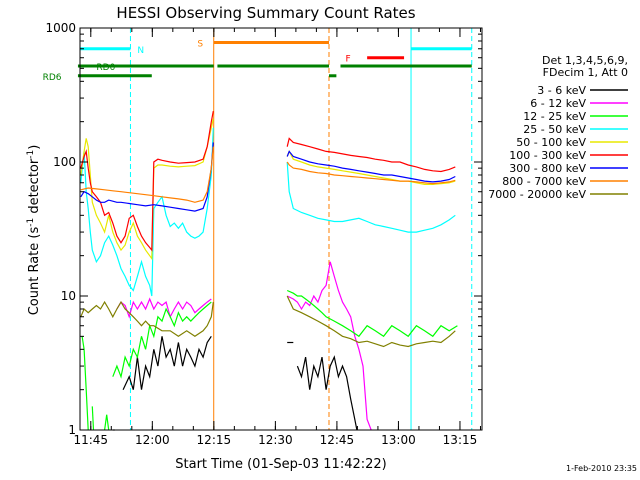 Image resolution: width=640 pixels, height=480 pixels. I want to click on flag-label: N, so click(140, 51).